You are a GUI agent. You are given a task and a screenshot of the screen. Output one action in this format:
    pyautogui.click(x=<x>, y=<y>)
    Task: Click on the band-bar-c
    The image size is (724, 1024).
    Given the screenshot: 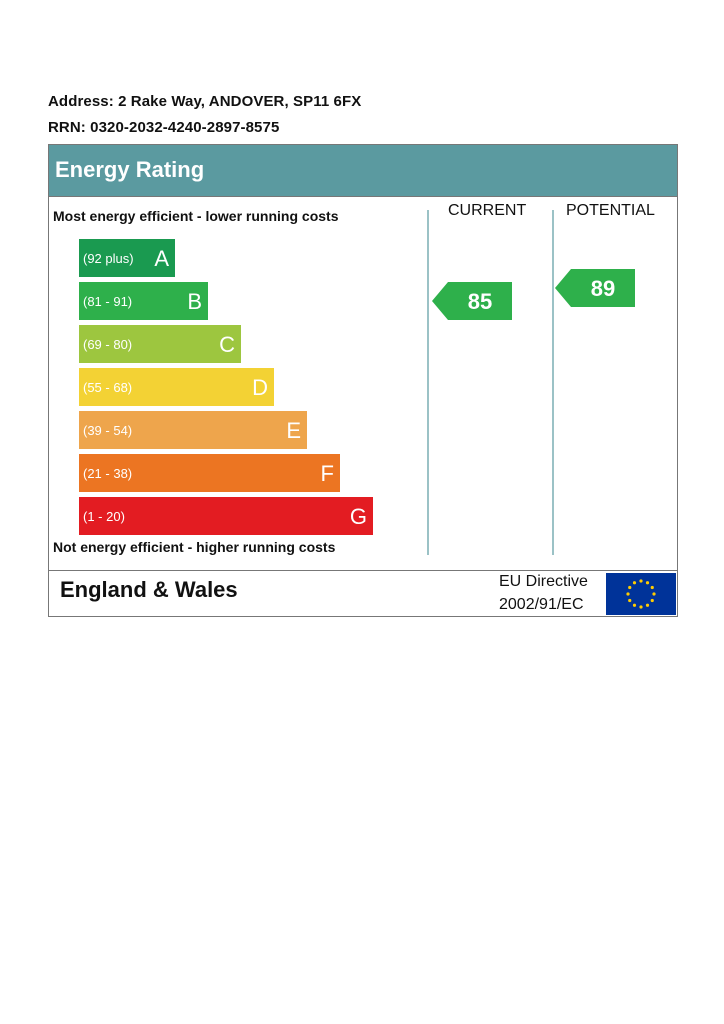 What is the action you would take?
    pyautogui.click(x=160, y=344)
    